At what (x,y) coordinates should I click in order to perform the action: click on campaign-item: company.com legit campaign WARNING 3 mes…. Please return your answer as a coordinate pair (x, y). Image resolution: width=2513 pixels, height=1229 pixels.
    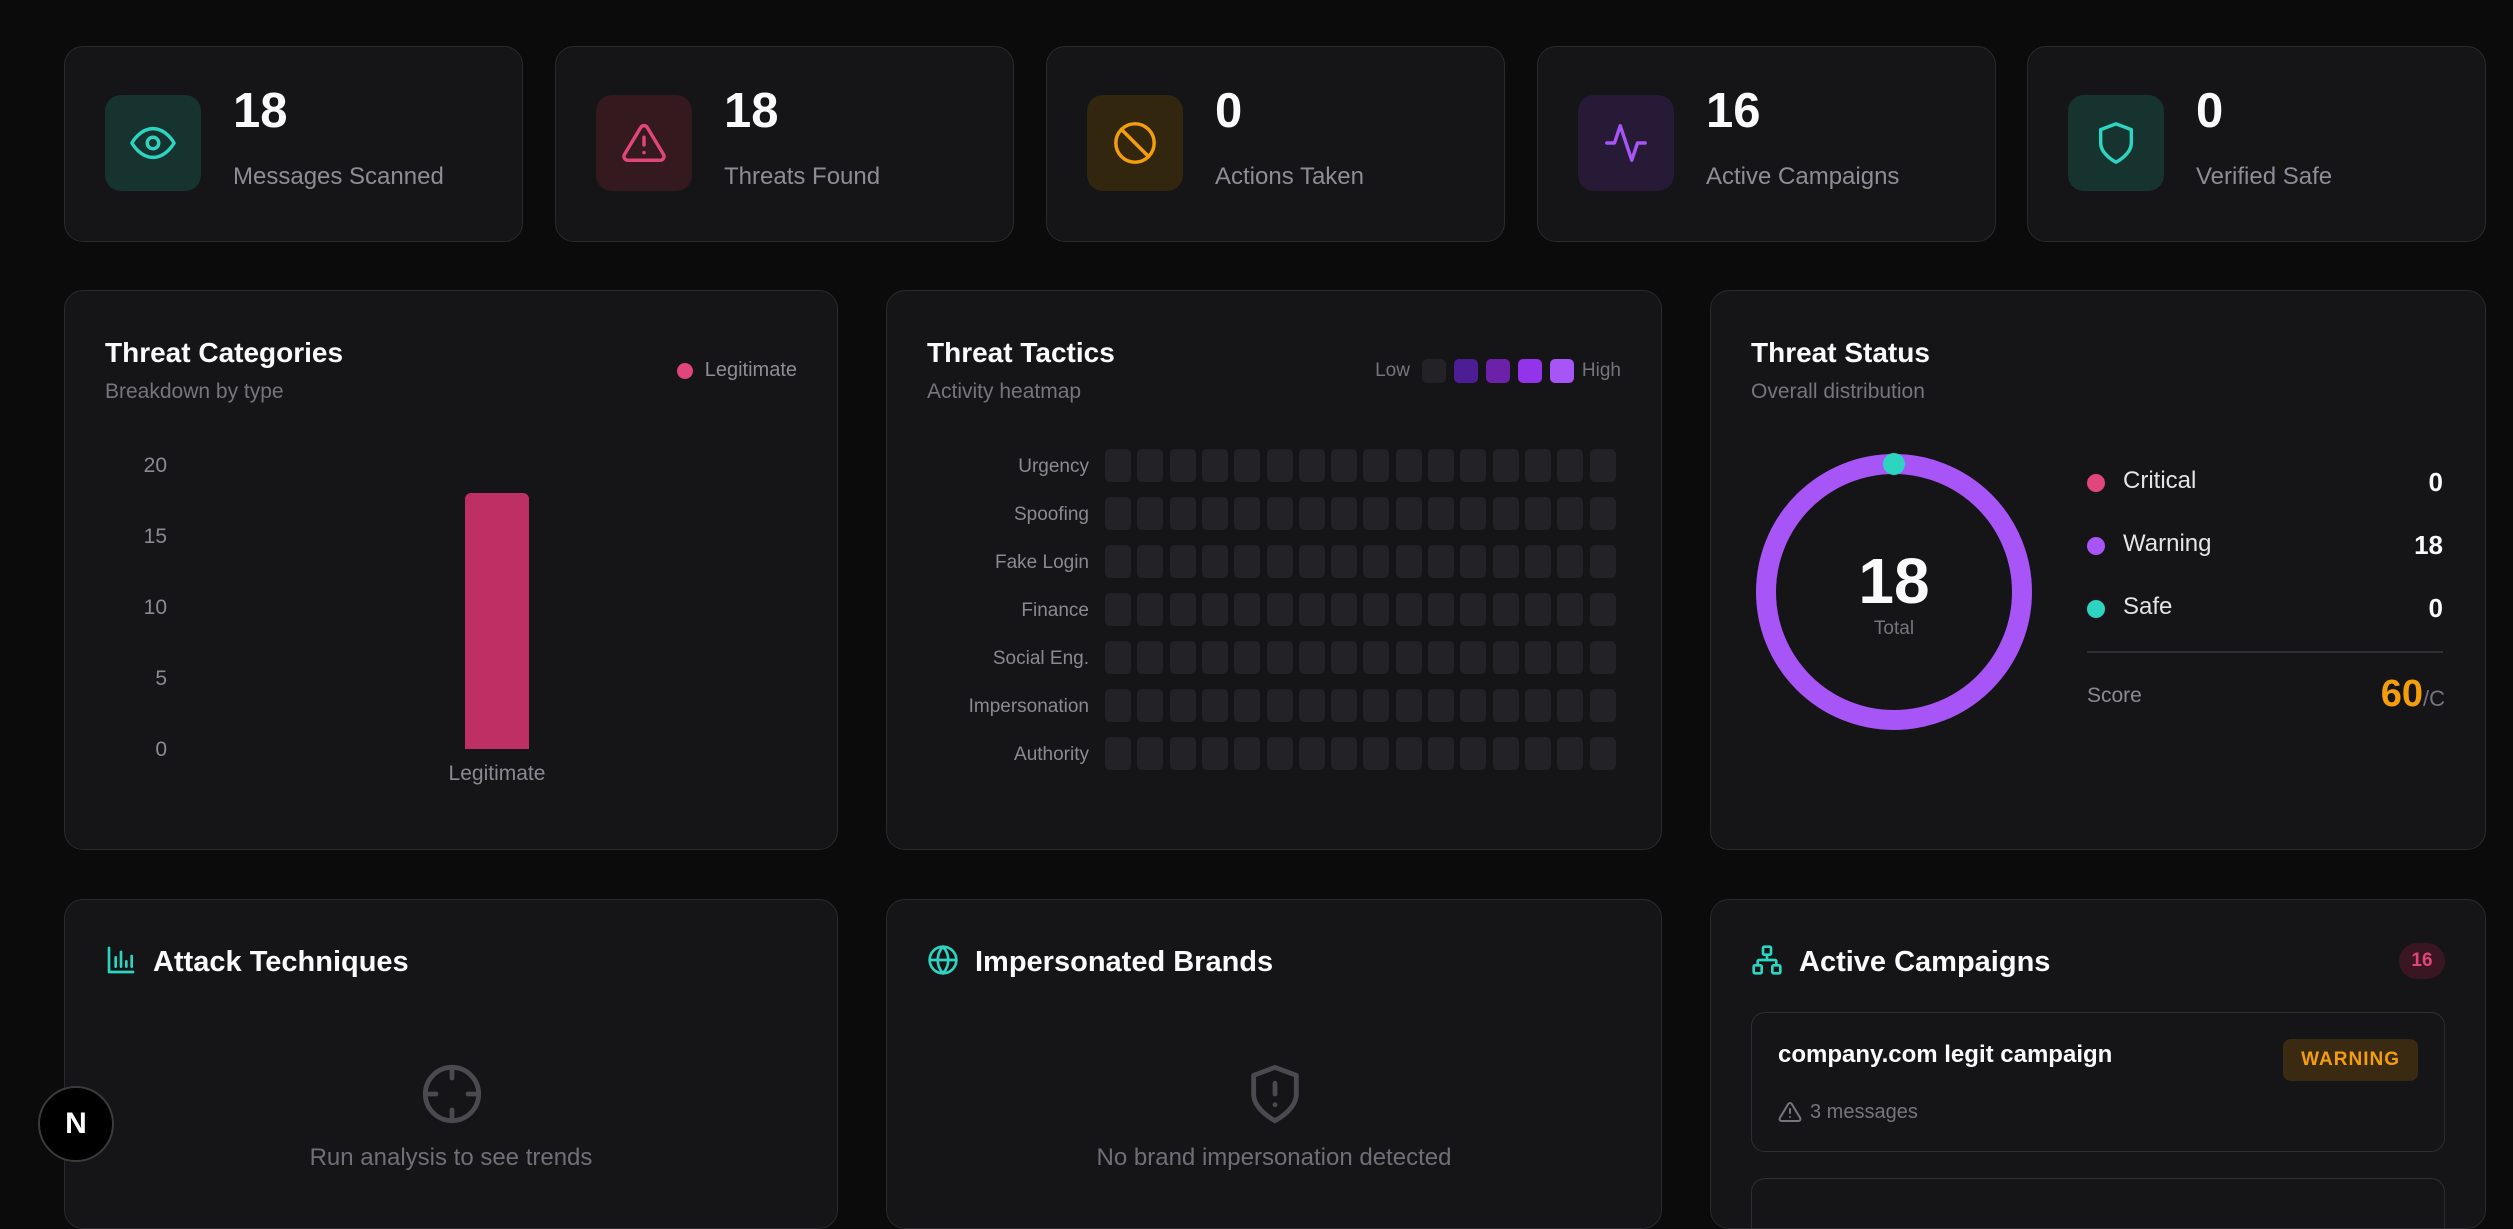
    Looking at the image, I should click on (2098, 1082).